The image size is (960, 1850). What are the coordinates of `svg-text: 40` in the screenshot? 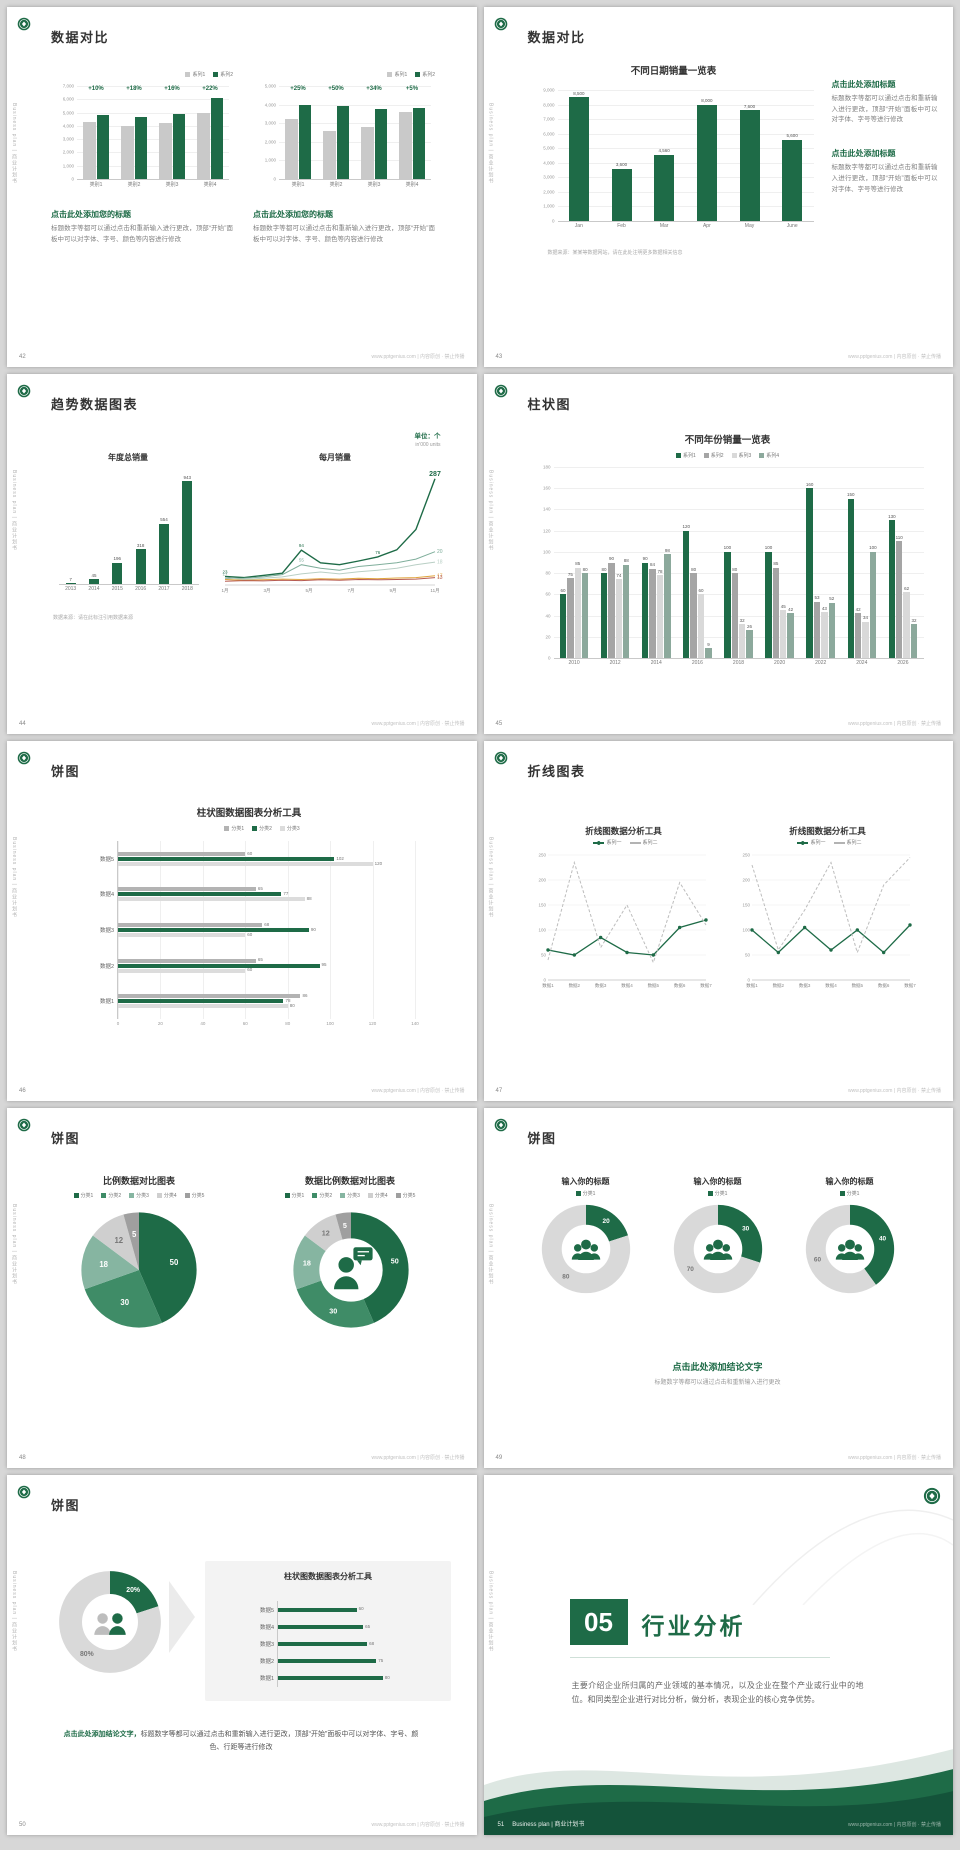 It's located at (882, 1238).